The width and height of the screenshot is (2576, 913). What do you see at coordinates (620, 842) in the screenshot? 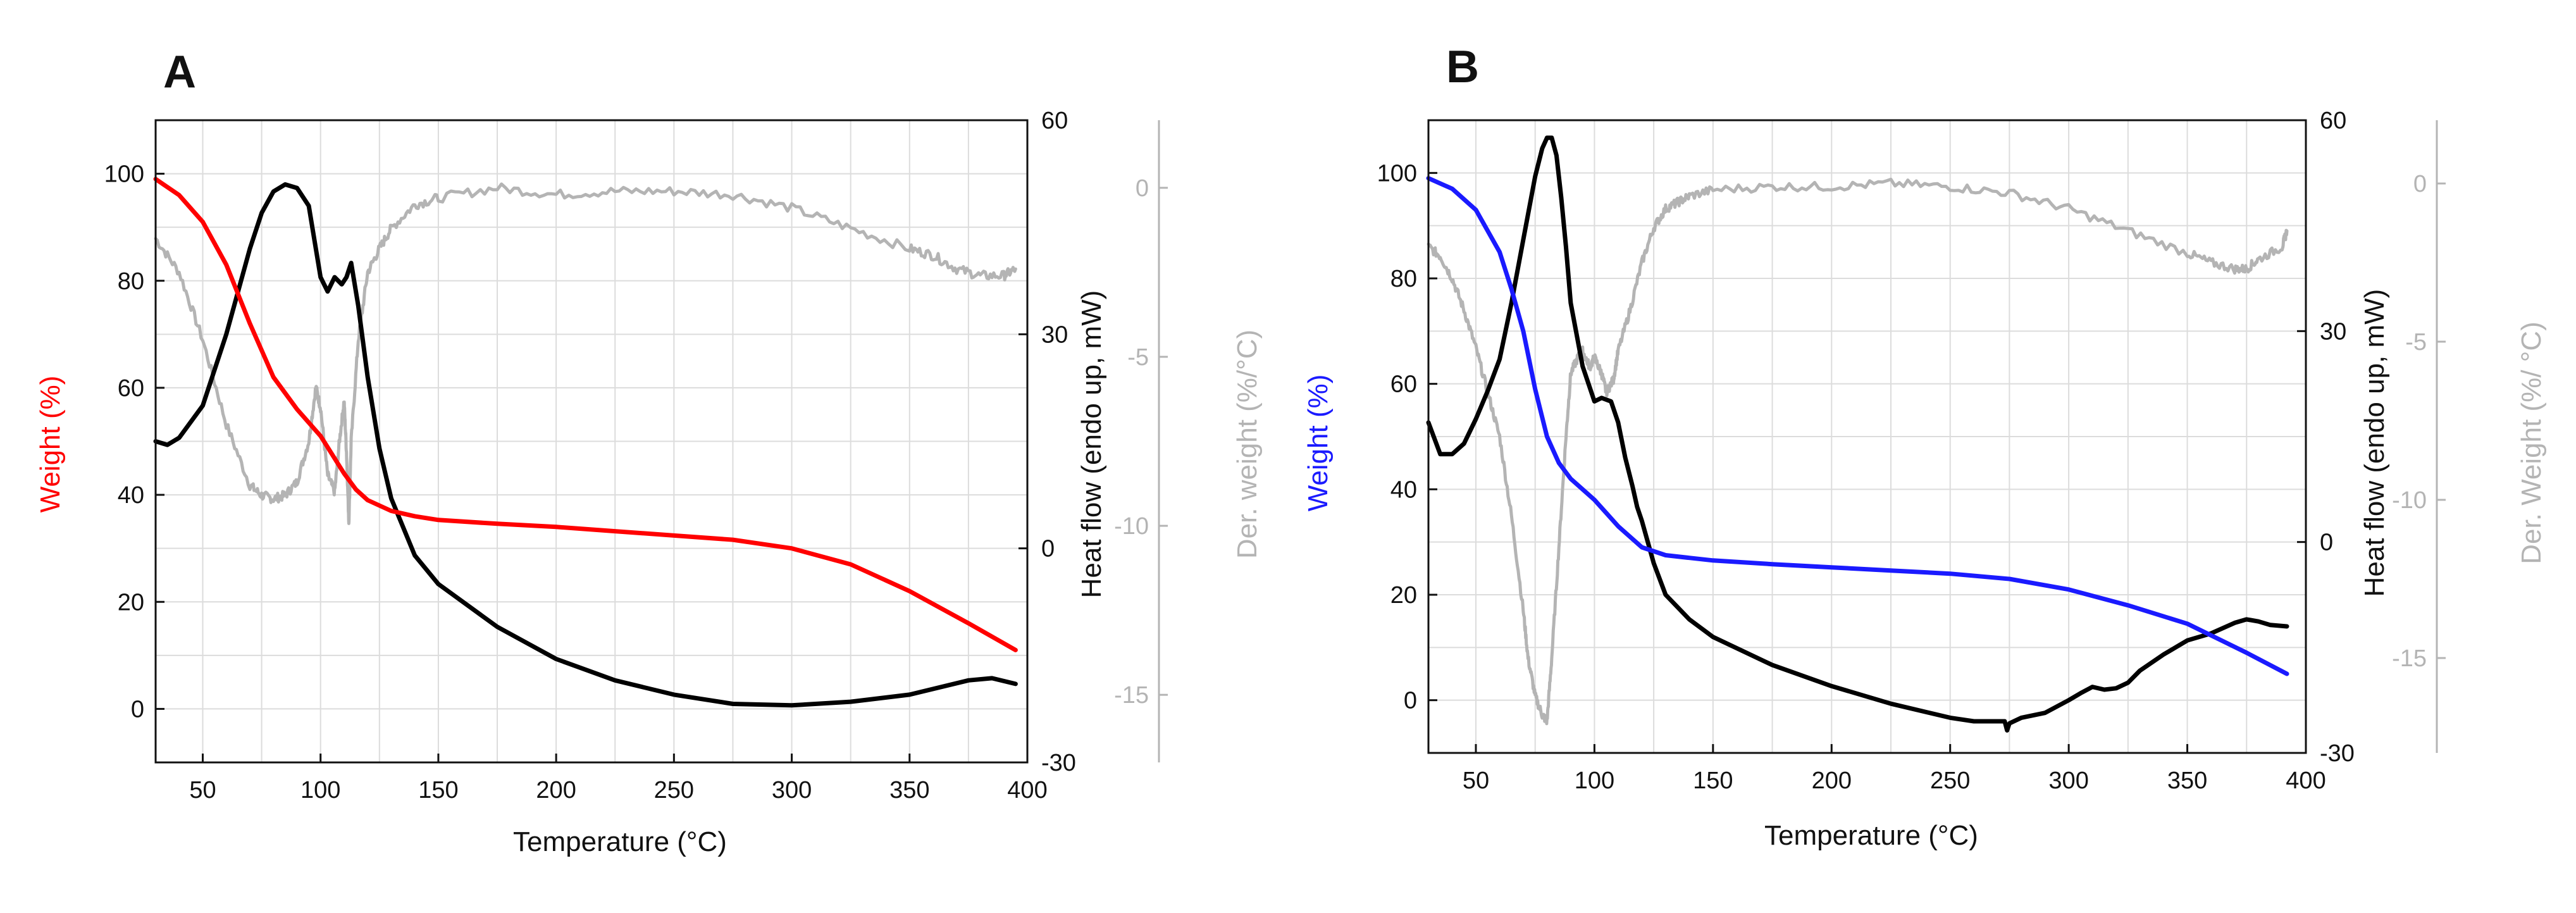
I see `panel-a-x-axis-title: Temperature (°C)` at bounding box center [620, 842].